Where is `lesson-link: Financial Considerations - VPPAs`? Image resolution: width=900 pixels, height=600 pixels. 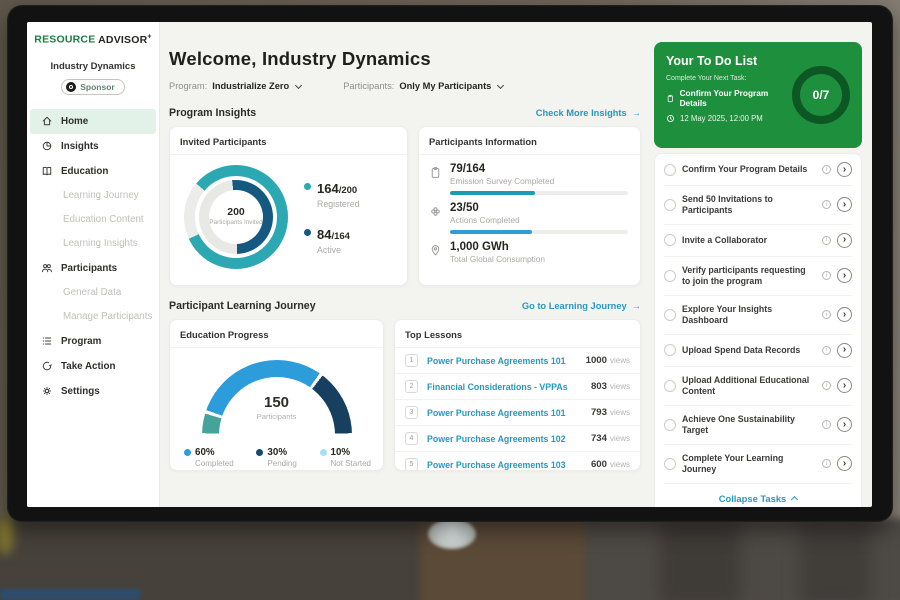
lesson-link: Financial Considerations - VPPAs is located at coordinates (497, 386).